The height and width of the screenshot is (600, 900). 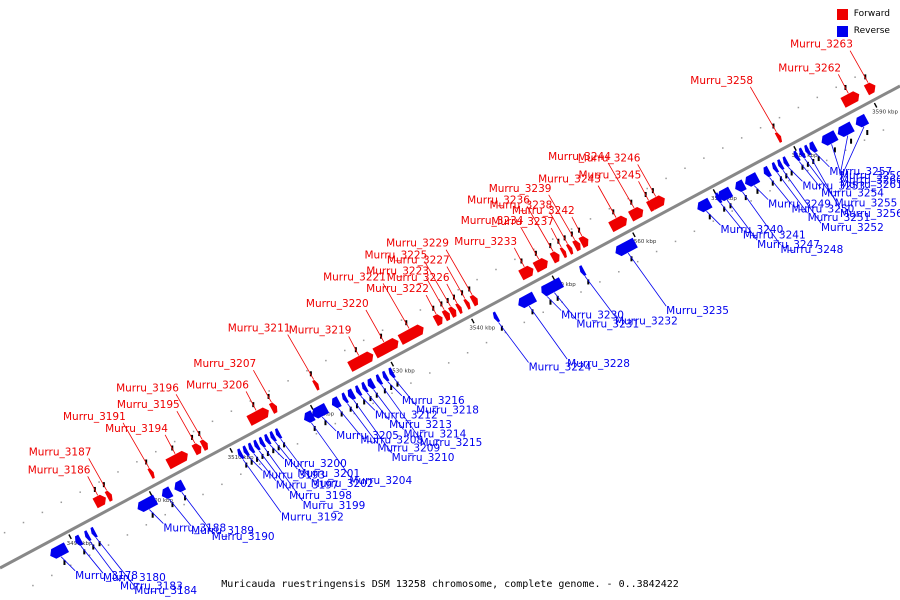 What do you see at coordinates (397, 272) in the screenshot?
I see `gene-label: Murru_3223` at bounding box center [397, 272].